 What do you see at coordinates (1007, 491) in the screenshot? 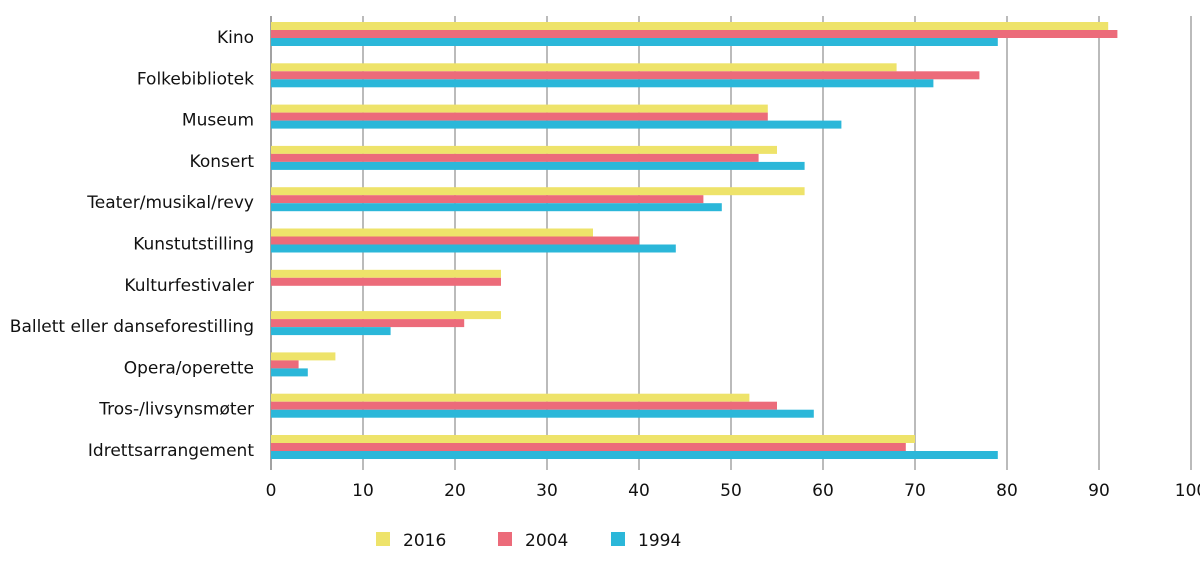
I see `x-tick-label: 80` at bounding box center [1007, 491].